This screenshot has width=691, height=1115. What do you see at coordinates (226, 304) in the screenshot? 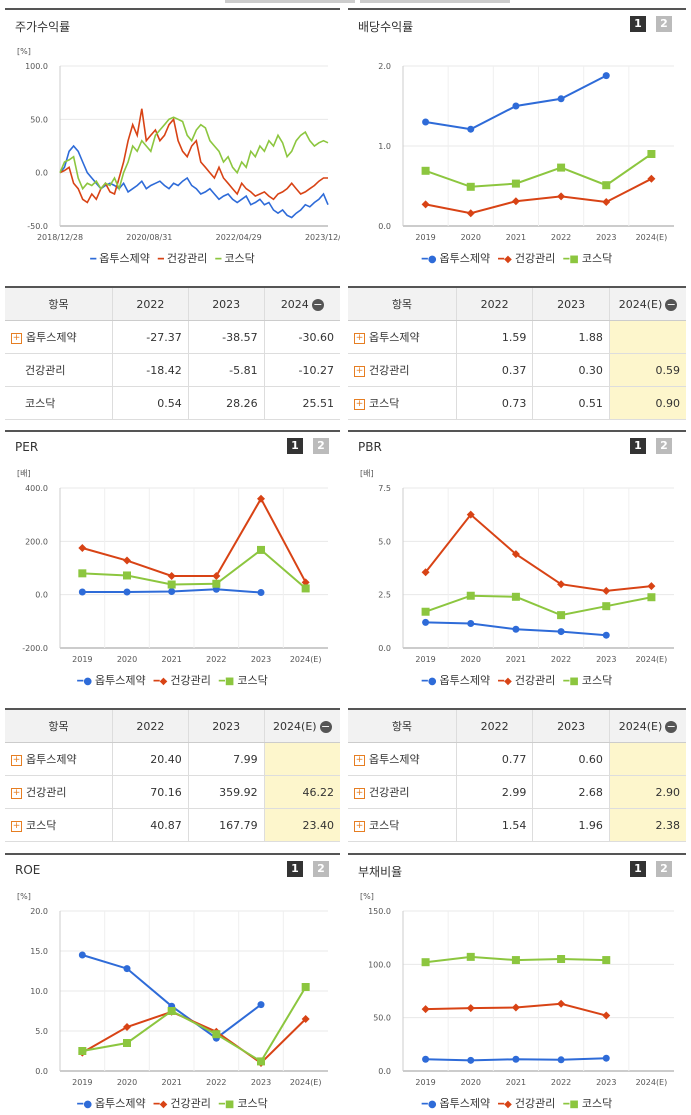
I see `column-header: 2023` at bounding box center [226, 304].